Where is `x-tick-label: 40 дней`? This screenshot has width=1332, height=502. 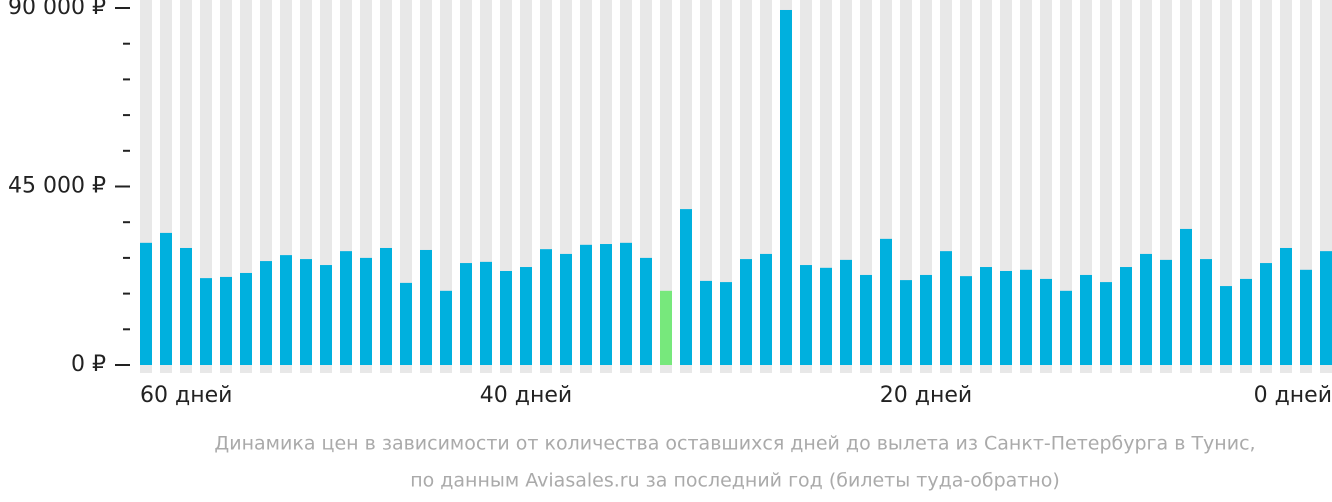 x-tick-label: 40 дней is located at coordinates (526, 395).